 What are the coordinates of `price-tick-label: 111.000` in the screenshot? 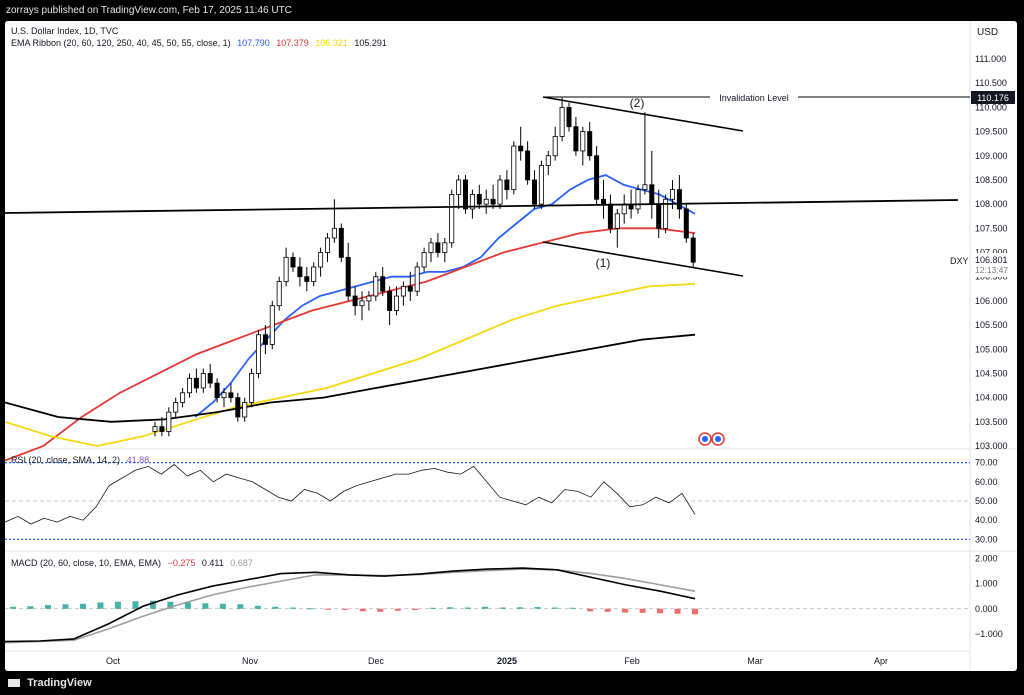 It's located at (990, 59).